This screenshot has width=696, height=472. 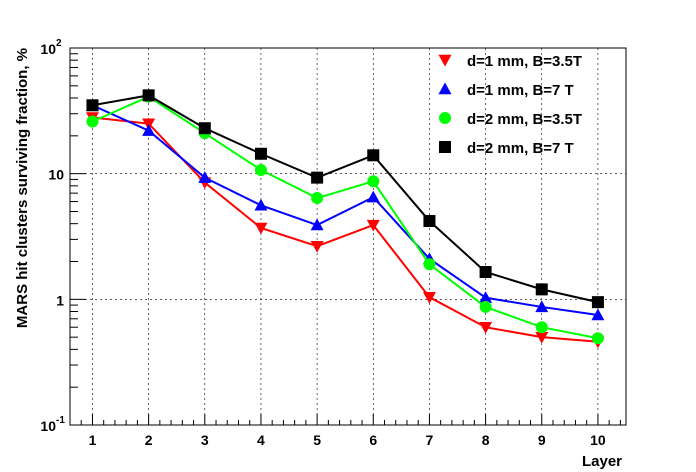 What do you see at coordinates (524, 119) in the screenshot?
I see `legend-label: d=2 mm, B=3.5T` at bounding box center [524, 119].